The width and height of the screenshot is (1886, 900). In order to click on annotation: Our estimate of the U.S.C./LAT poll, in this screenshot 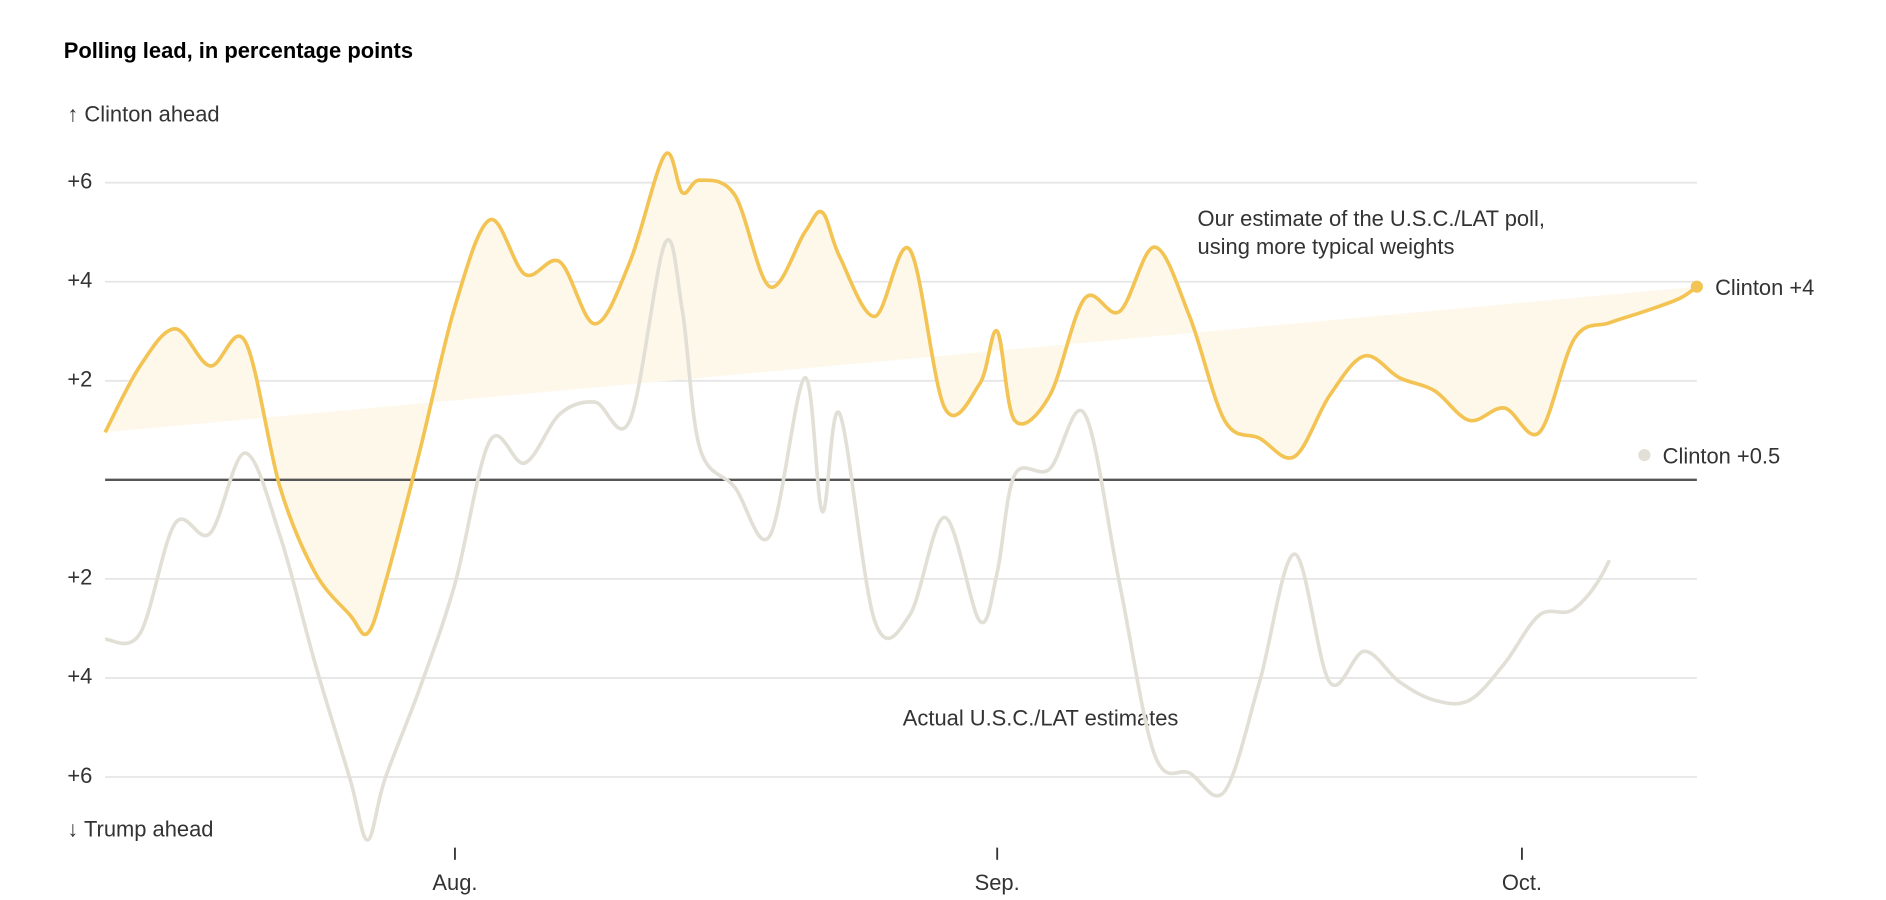, I will do `click(1371, 218)`.